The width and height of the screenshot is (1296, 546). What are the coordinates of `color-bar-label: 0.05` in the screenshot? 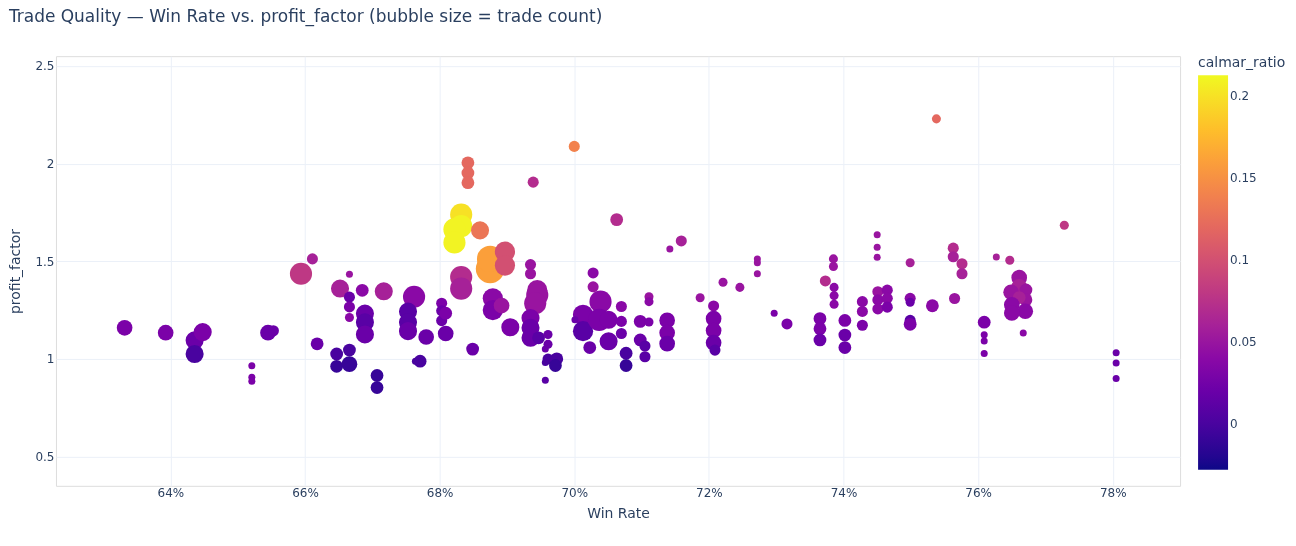 It's located at (1243, 342).